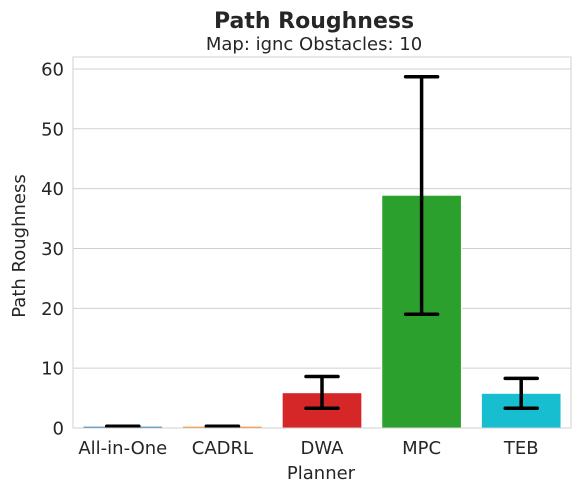 Image resolution: width=579 pixels, height=492 pixels. I want to click on y-tick-label: 20, so click(52, 309).